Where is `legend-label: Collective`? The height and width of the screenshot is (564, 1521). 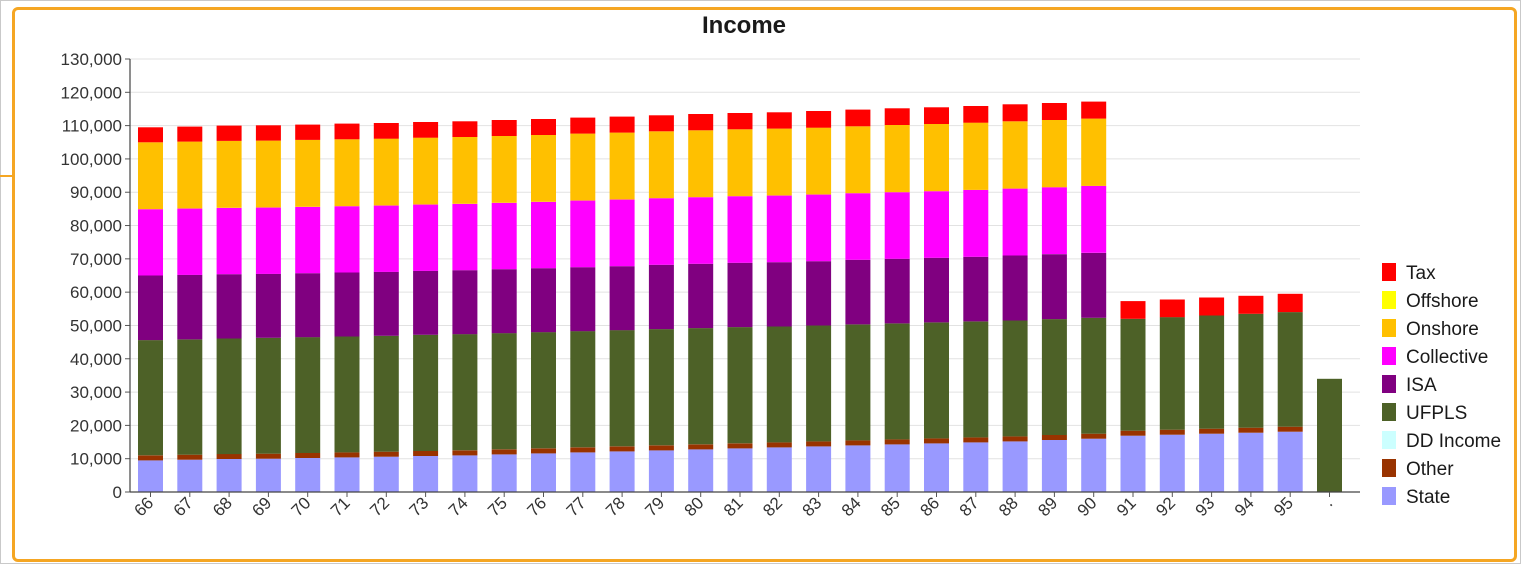
legend-label: Collective is located at coordinates (1447, 357).